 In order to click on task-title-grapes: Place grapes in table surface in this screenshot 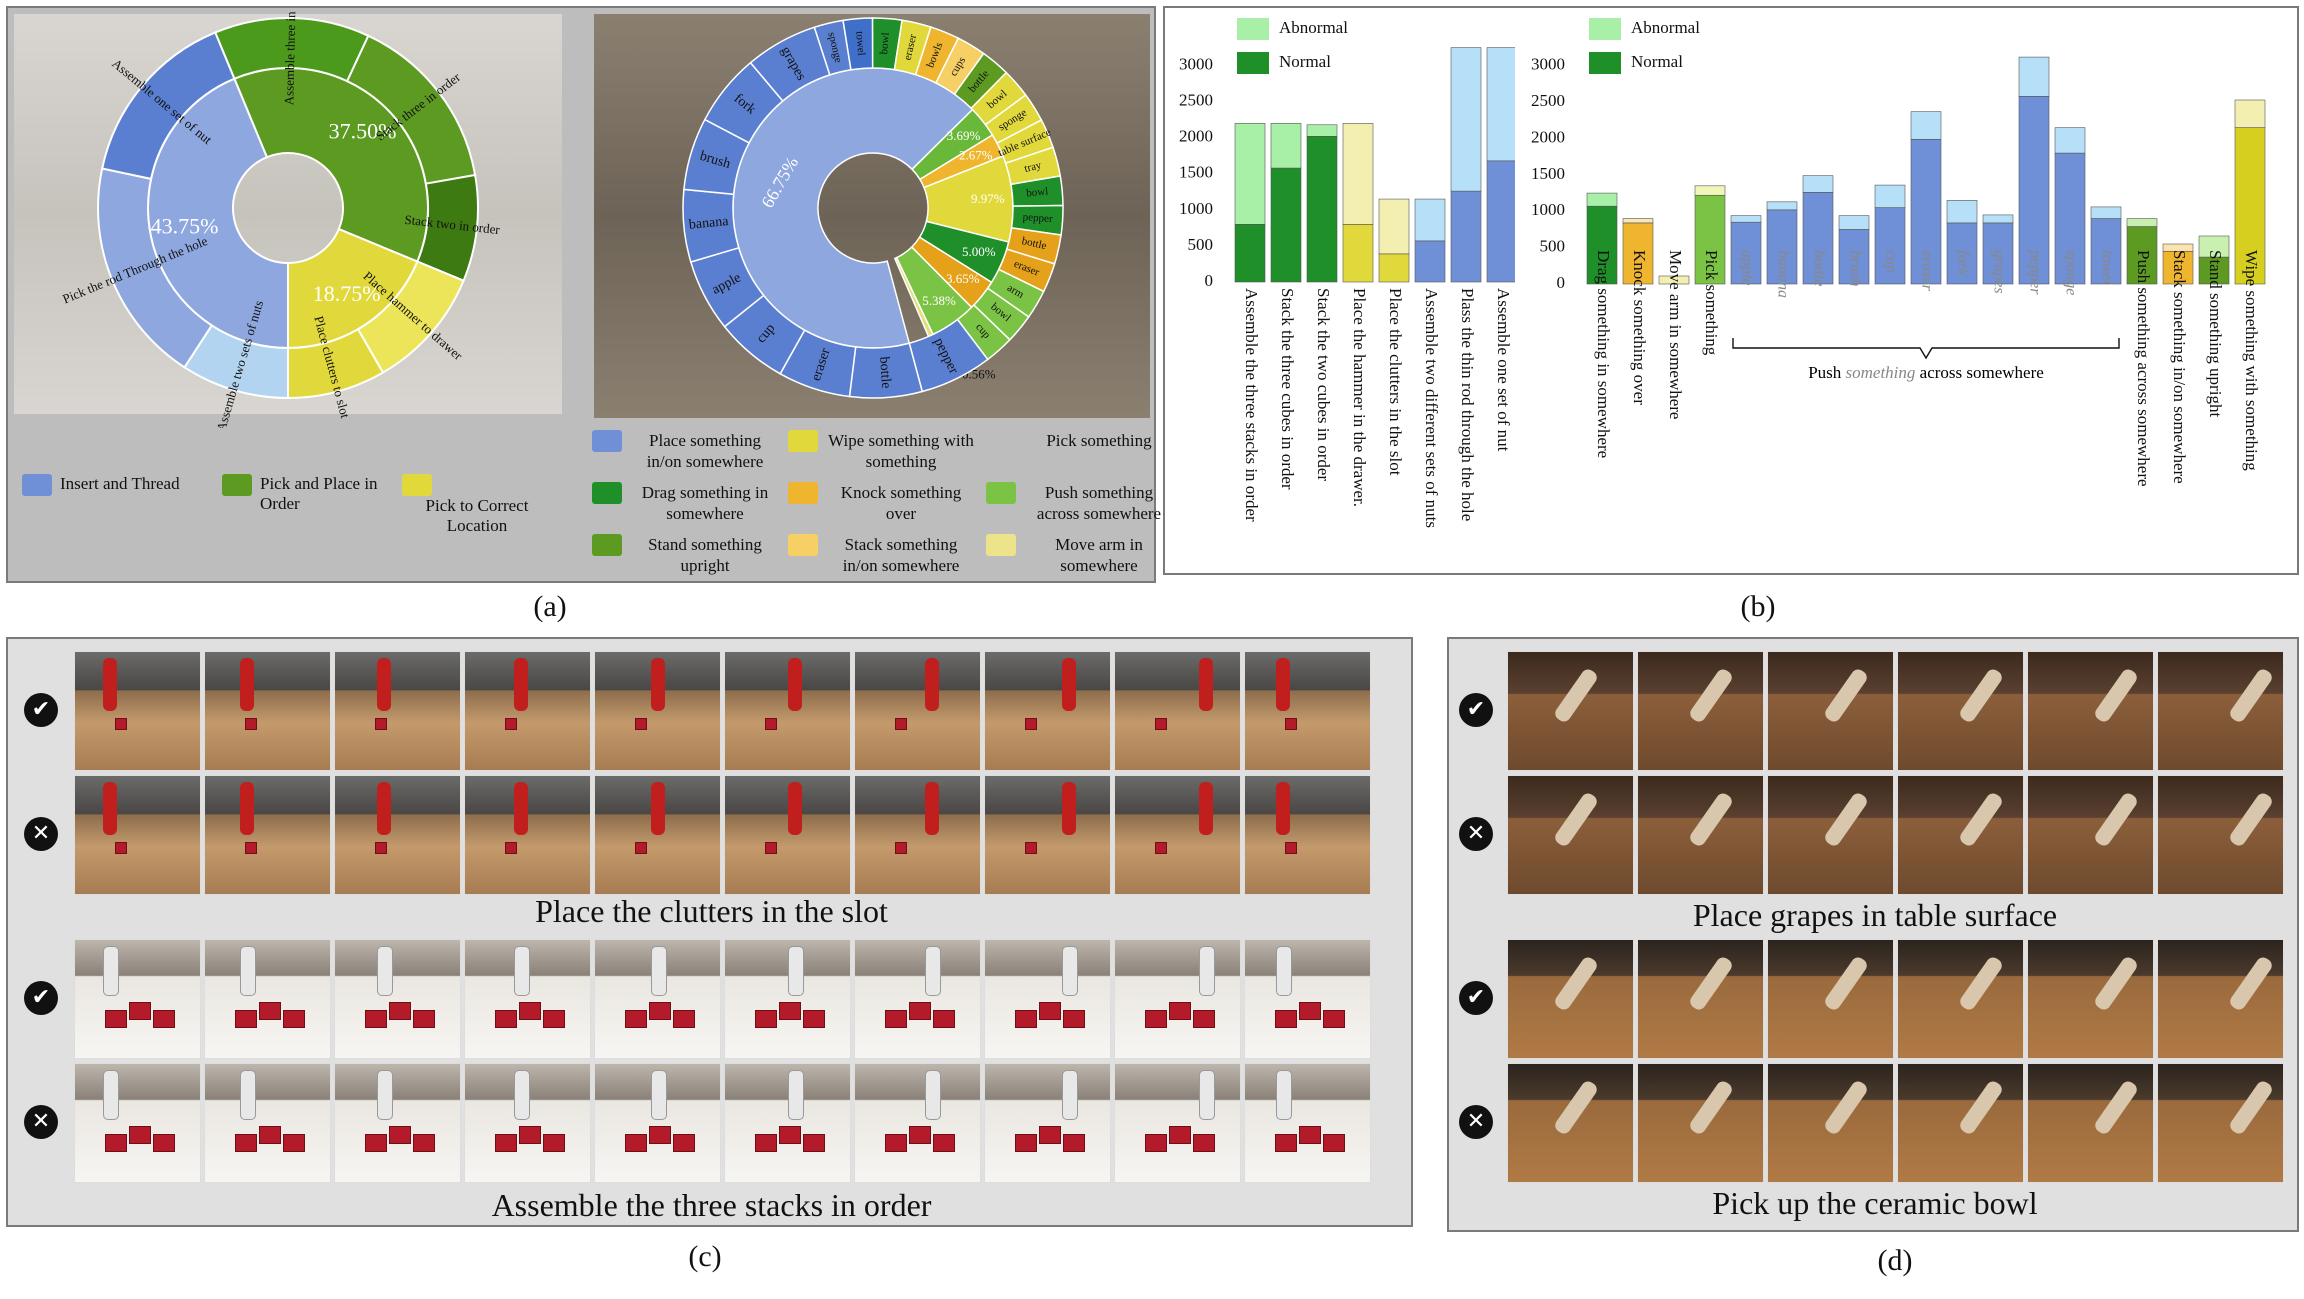, I will do `click(1875, 915)`.